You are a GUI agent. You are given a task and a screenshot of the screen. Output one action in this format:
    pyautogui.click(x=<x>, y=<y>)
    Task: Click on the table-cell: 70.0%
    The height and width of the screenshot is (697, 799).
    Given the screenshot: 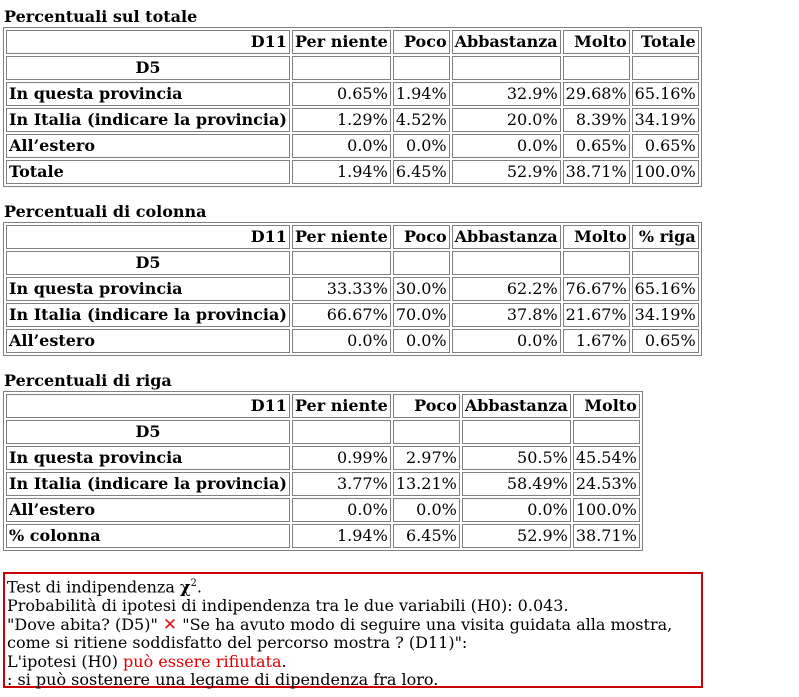 What is the action you would take?
    pyautogui.click(x=421, y=315)
    